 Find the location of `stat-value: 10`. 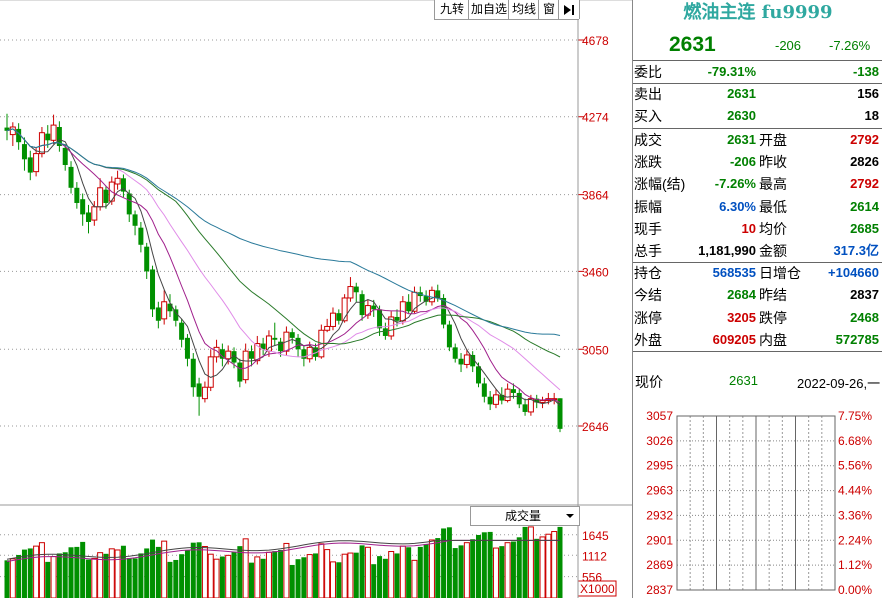

stat-value: 10 is located at coordinates (748, 228).